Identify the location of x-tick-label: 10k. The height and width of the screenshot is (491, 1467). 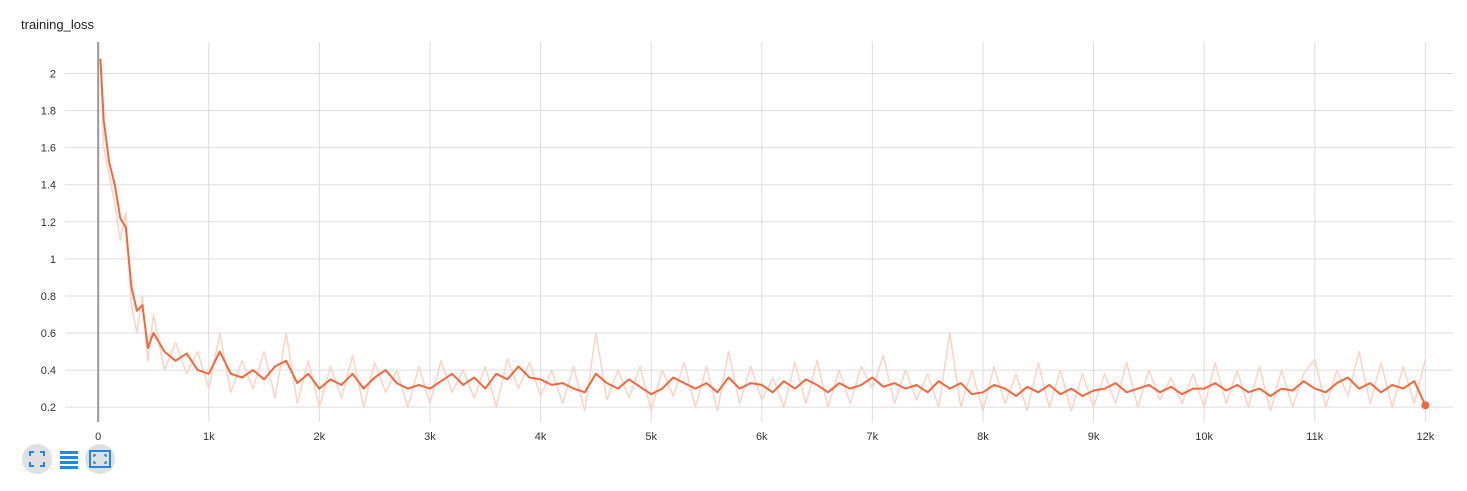
(1204, 437).